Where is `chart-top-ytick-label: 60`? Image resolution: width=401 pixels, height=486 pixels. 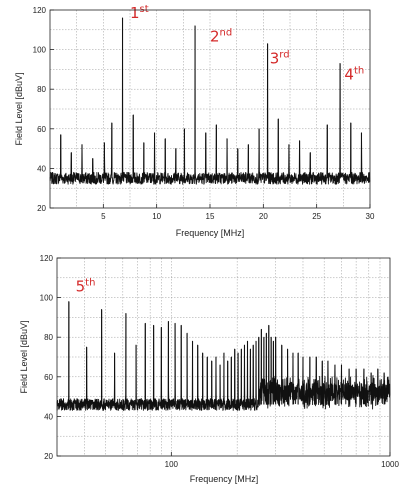 chart-top-ytick-label: 60 is located at coordinates (41, 129).